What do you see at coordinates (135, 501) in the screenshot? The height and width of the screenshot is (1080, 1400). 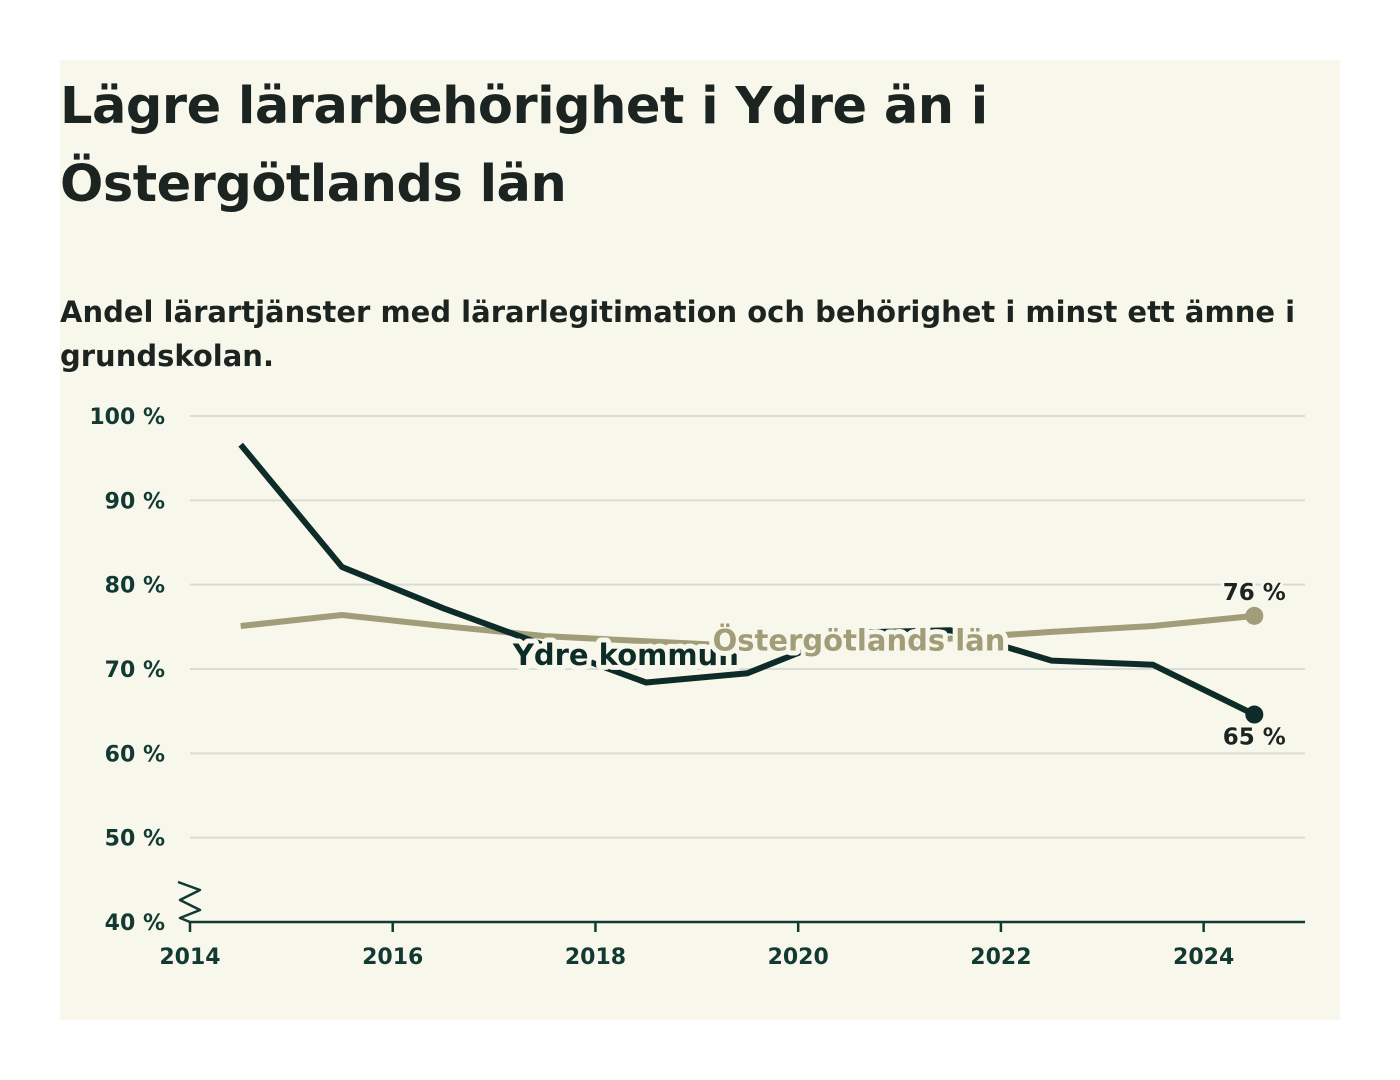 I see `y-tick-label: 90 %` at bounding box center [135, 501].